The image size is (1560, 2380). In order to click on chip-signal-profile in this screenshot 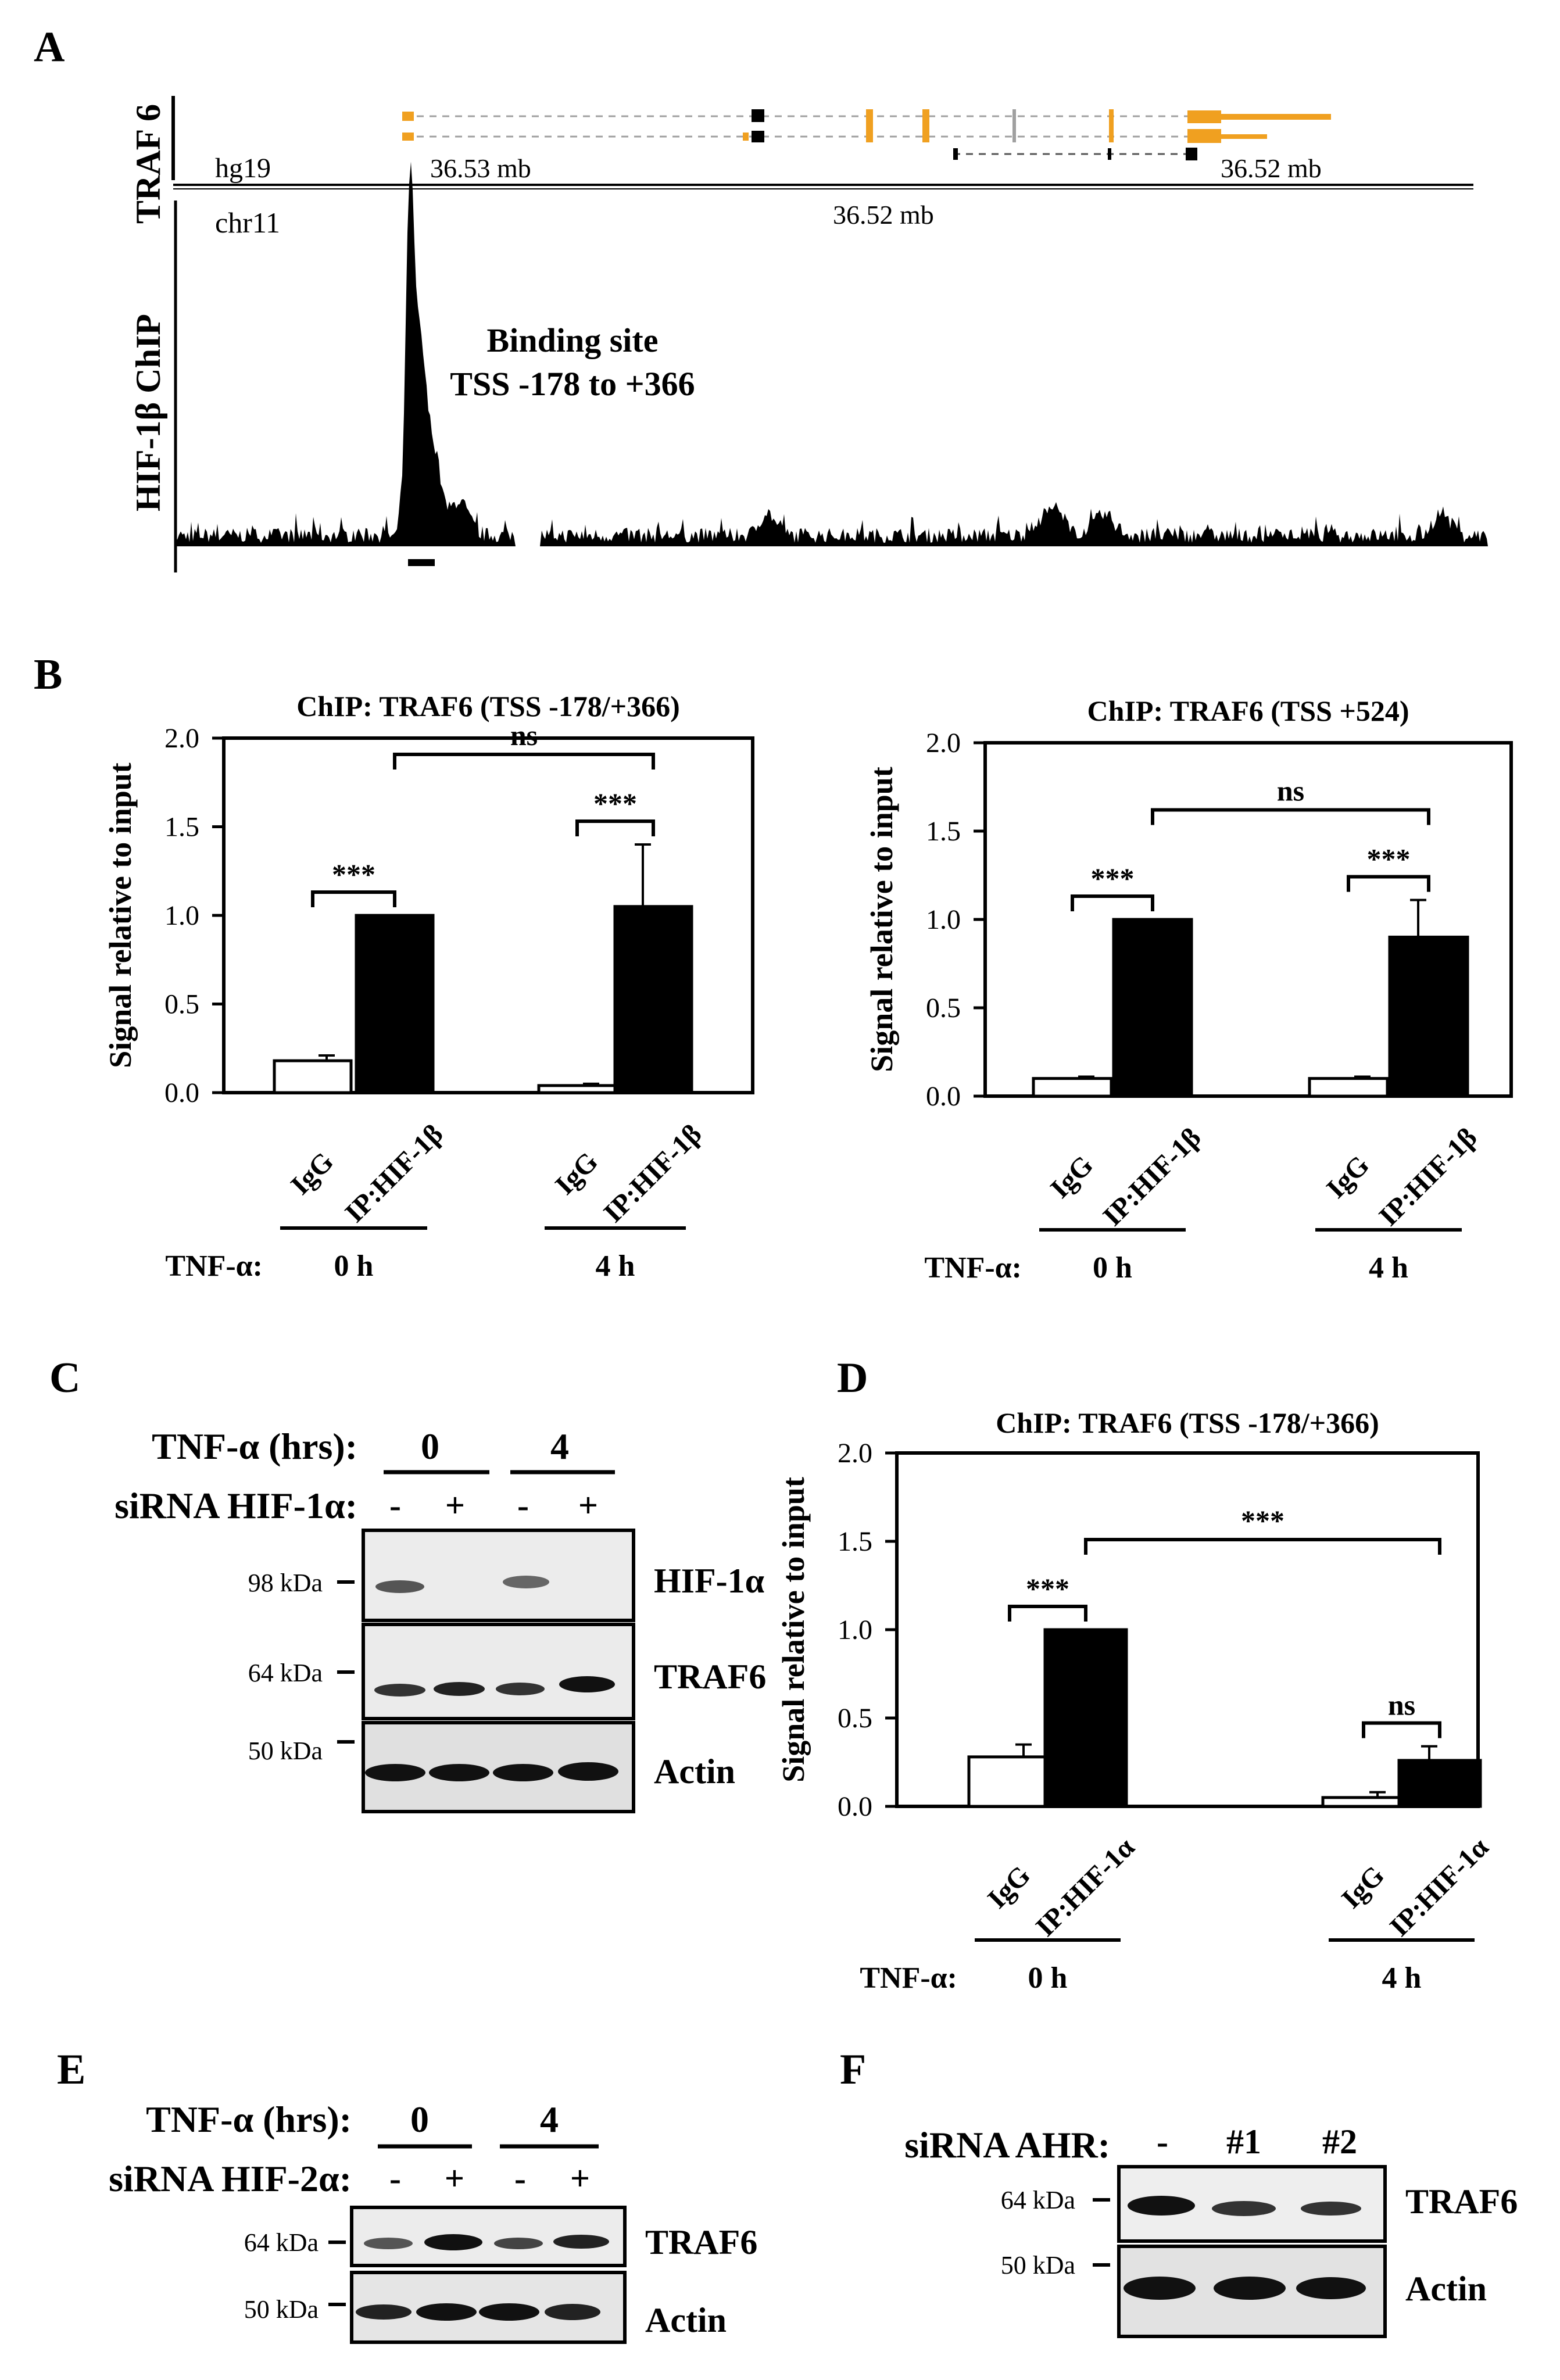, I will do `click(832, 354)`.